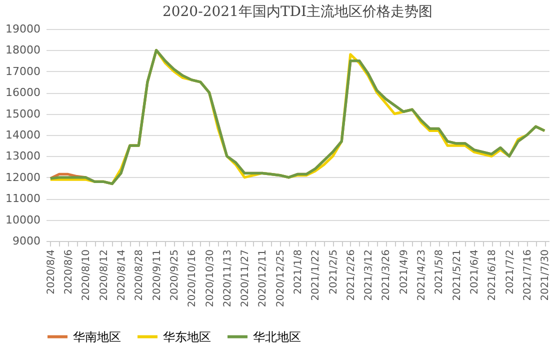 Image resolution: width=555 pixels, height=348 pixels. What do you see at coordinates (23, 71) in the screenshot?
I see `y-tick-label: 17000` at bounding box center [23, 71].